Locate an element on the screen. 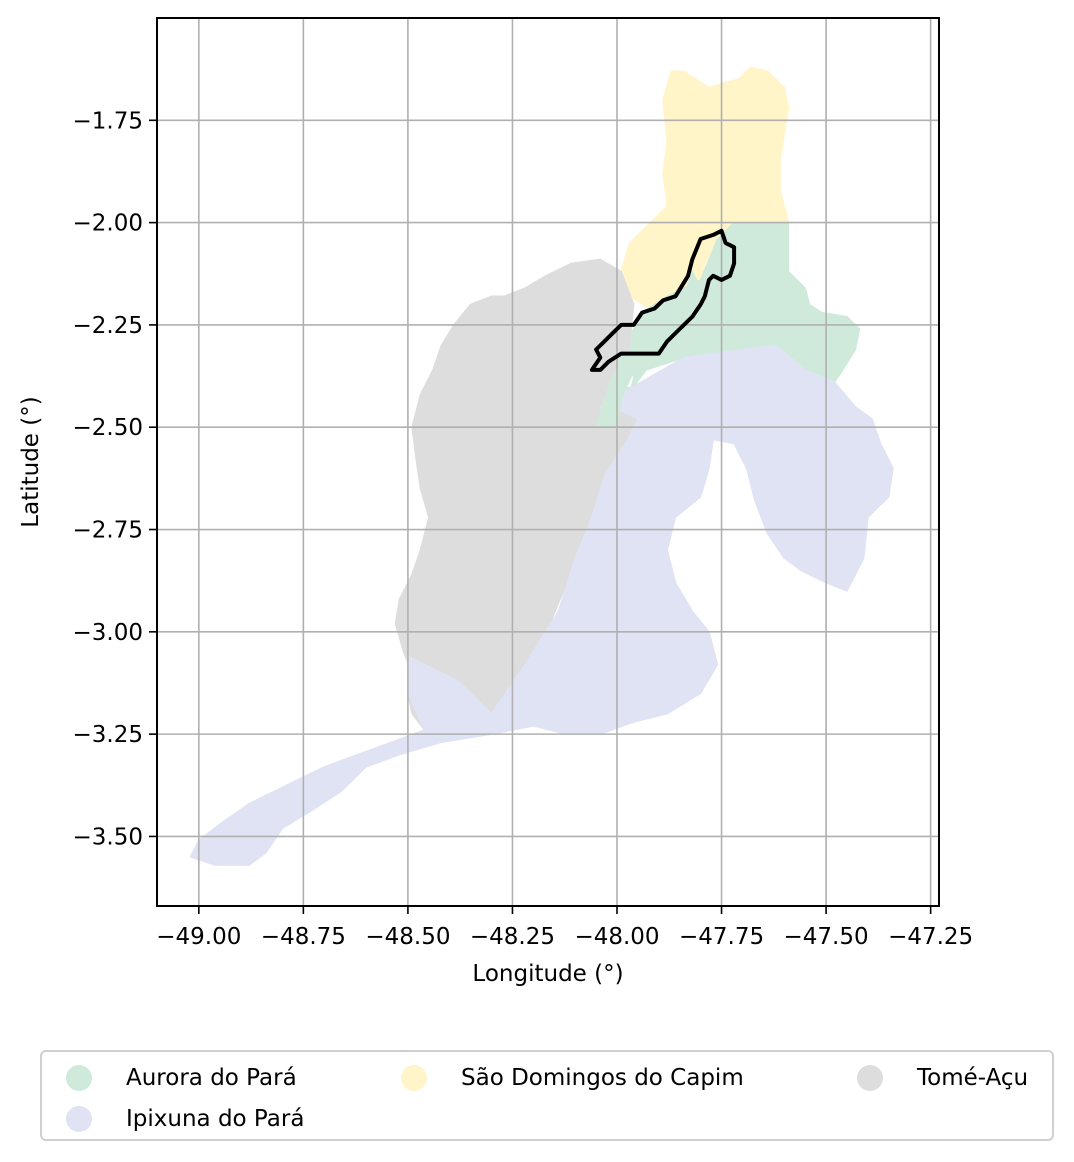 This screenshot has height=1162, width=1074. legend-swatch-aurora-do-para is located at coordinates (79, 1078).